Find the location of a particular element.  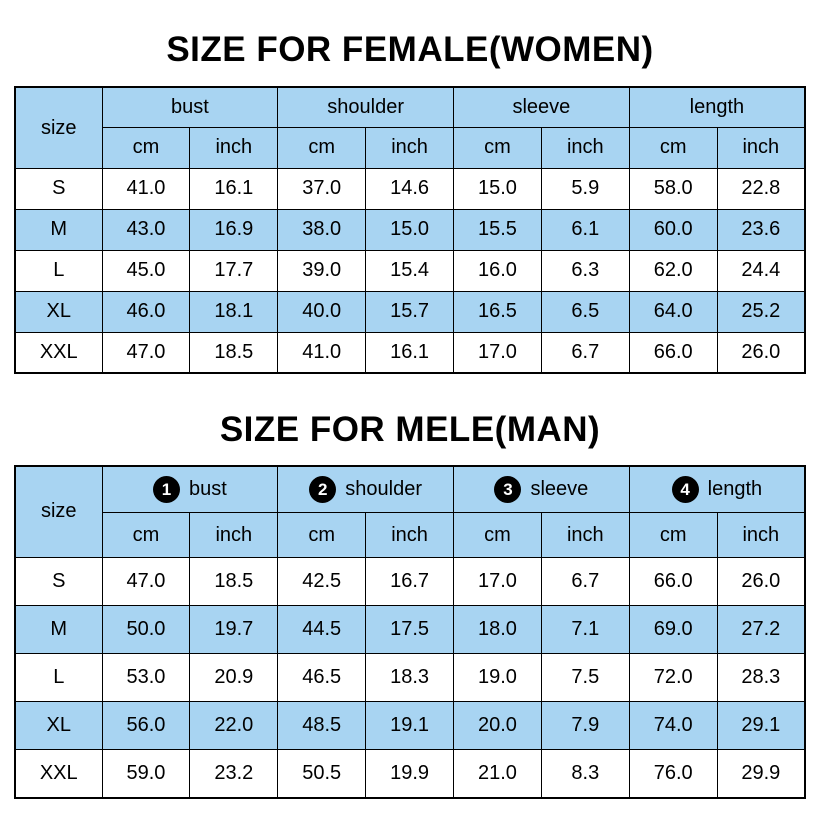

size-row-m: M 43.0 16.9 38.0 15.0 15.5 6.1 60.0 23.6 is located at coordinates (410, 229).